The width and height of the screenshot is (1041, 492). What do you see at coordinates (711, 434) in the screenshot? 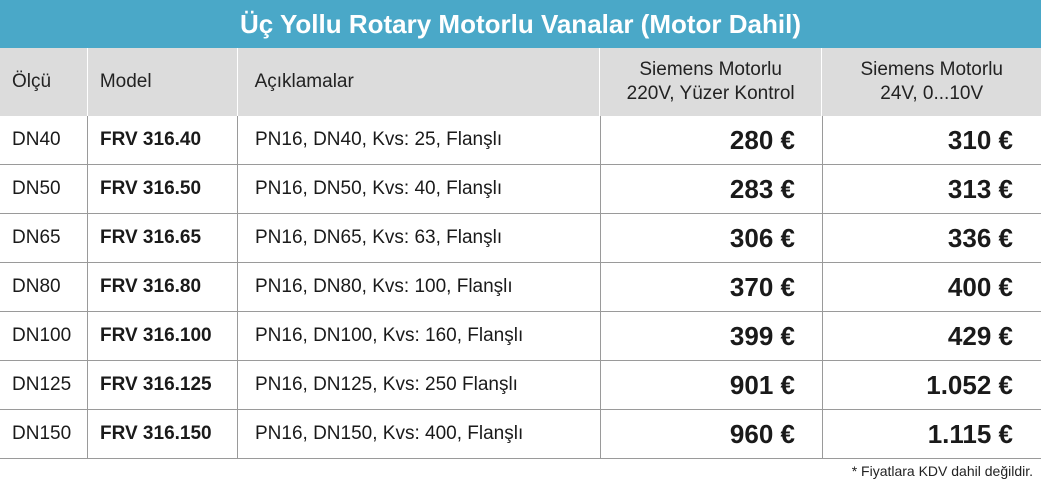
I see `row-price-220v: 960 €` at bounding box center [711, 434].